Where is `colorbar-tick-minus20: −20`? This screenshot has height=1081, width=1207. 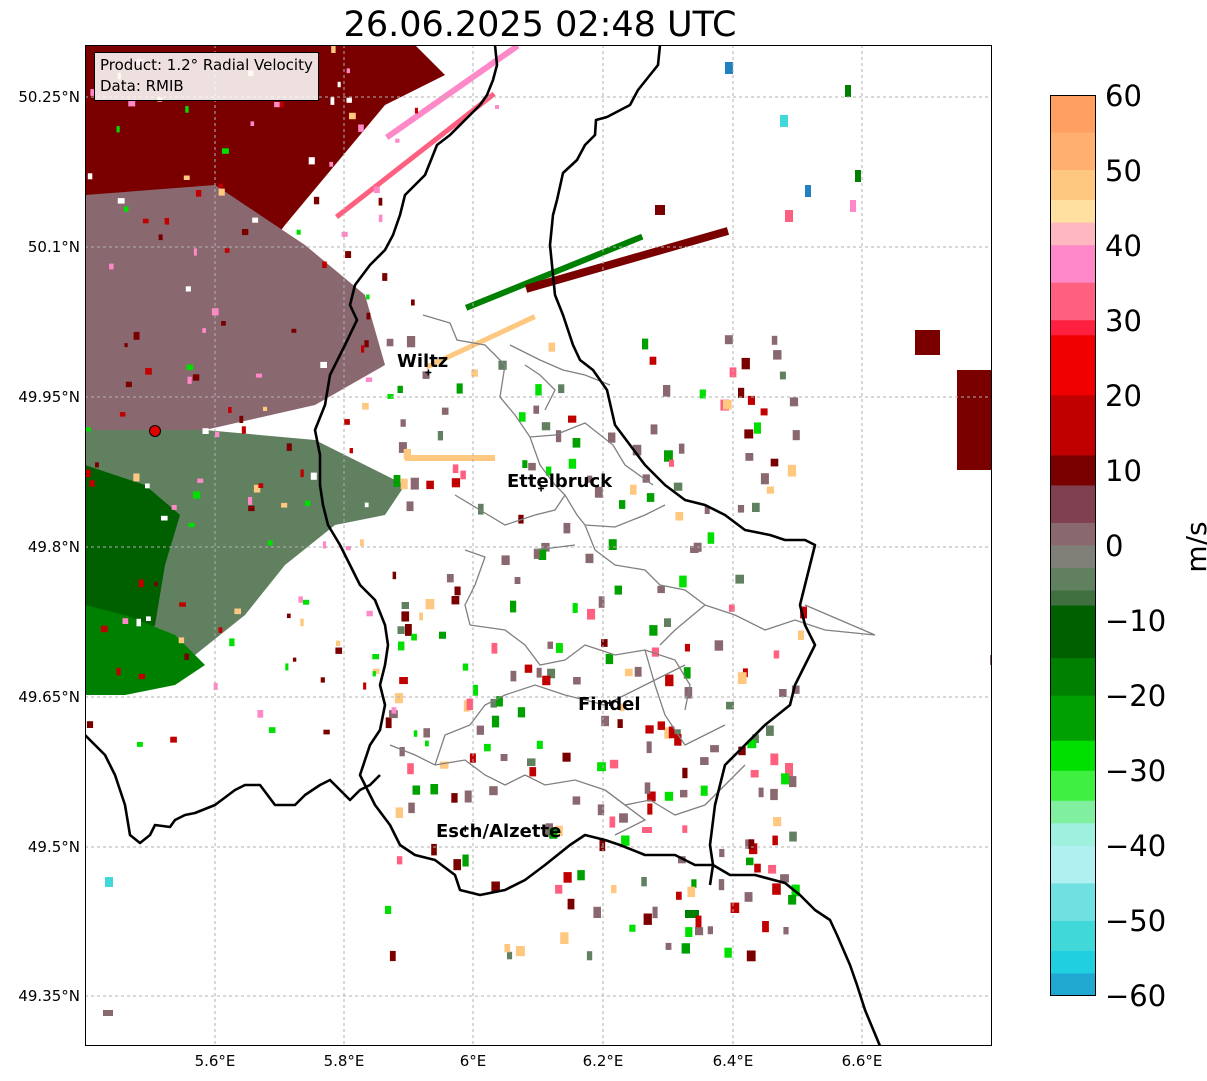 colorbar-tick-minus20: −20 is located at coordinates (1136, 696).